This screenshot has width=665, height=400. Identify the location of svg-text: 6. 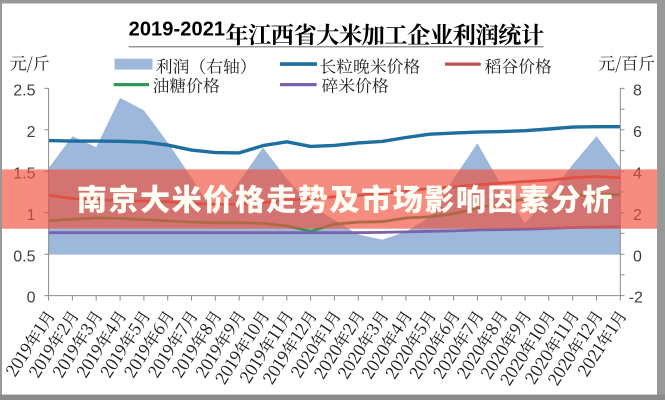
(637, 132).